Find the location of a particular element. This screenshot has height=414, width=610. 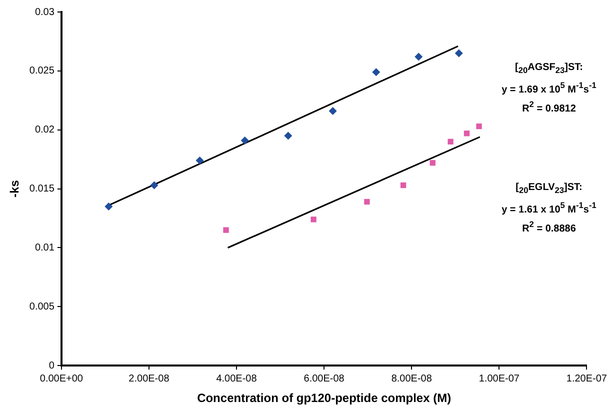

y-tick-label: 0.005 is located at coordinates (42, 306).